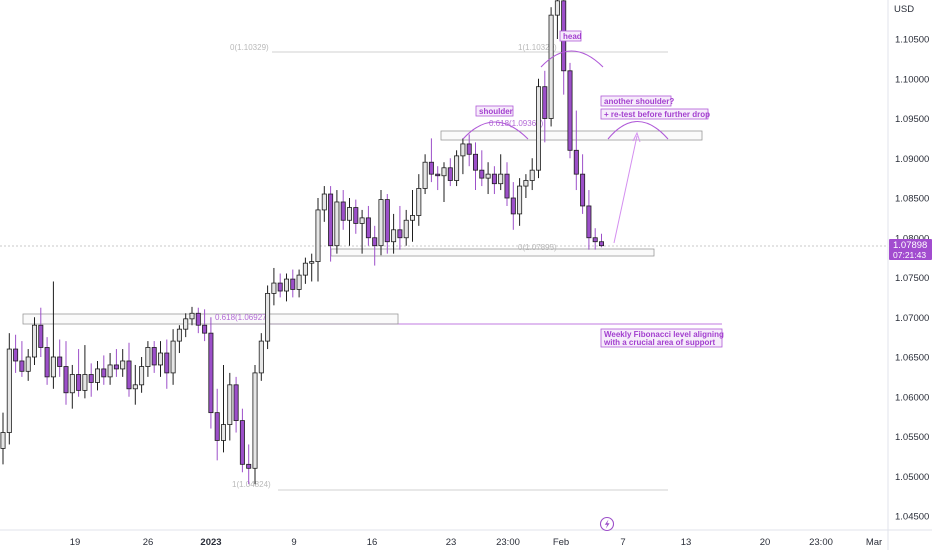  I want to click on retest-annotation-box, so click(654, 114).